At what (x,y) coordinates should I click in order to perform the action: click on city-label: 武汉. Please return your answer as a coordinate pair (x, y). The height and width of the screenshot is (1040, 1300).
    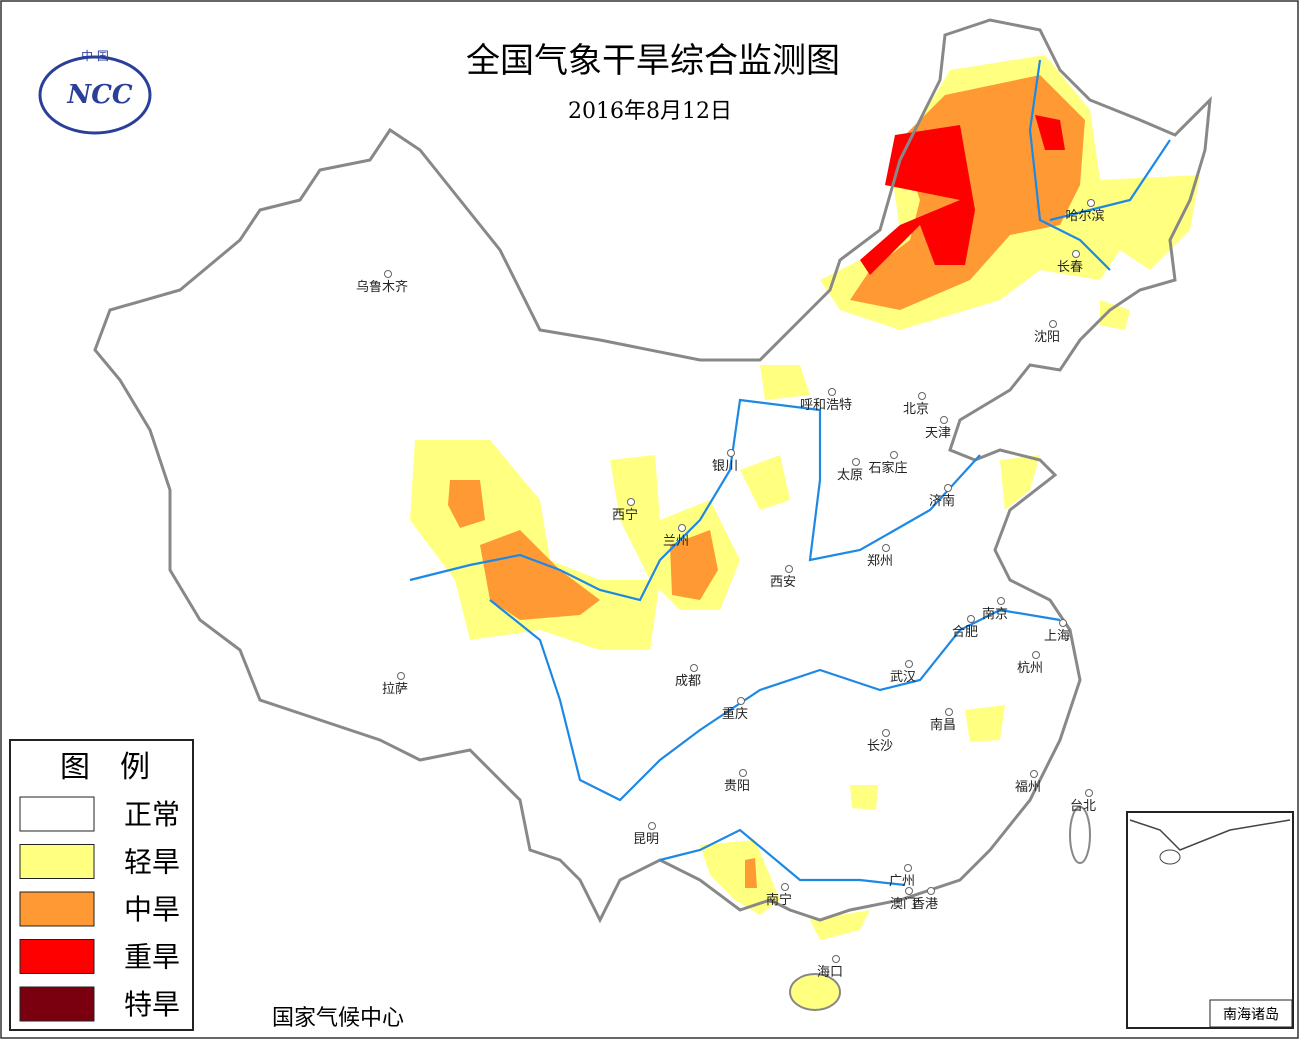
    Looking at the image, I should click on (903, 677).